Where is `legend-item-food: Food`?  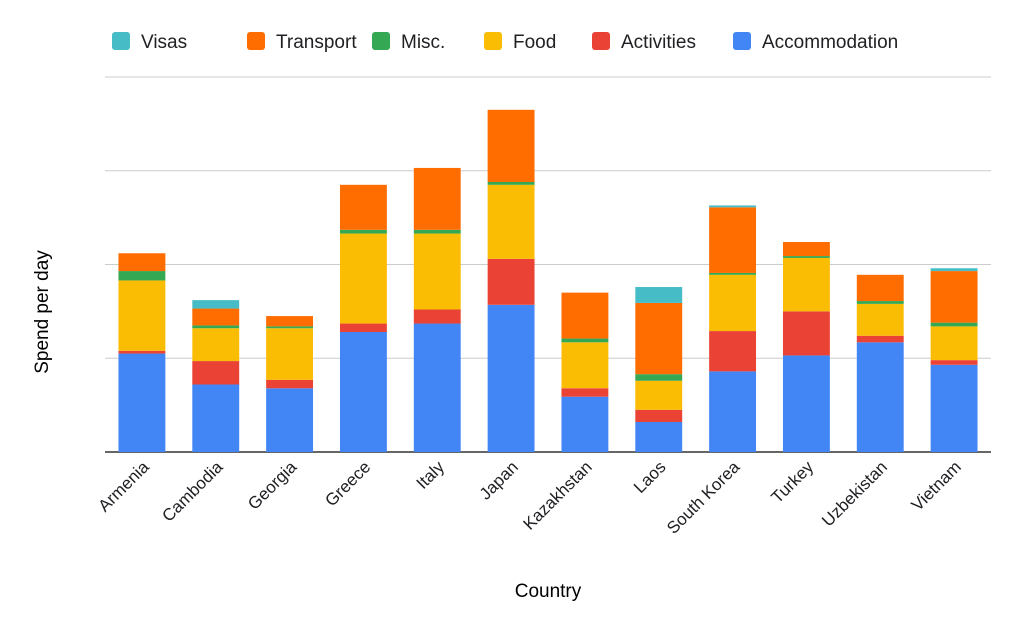
legend-item-food: Food is located at coordinates (520, 42).